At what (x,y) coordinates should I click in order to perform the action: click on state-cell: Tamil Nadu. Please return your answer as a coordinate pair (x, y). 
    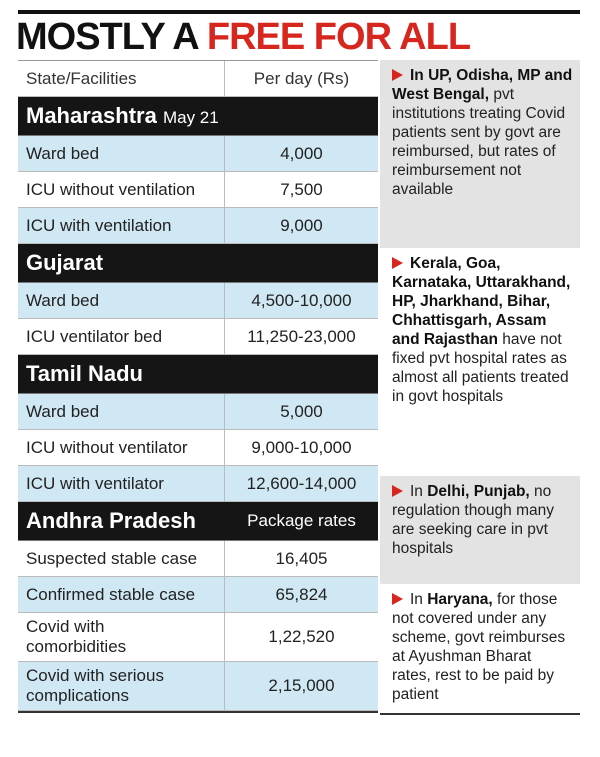
    Looking at the image, I should click on (121, 374).